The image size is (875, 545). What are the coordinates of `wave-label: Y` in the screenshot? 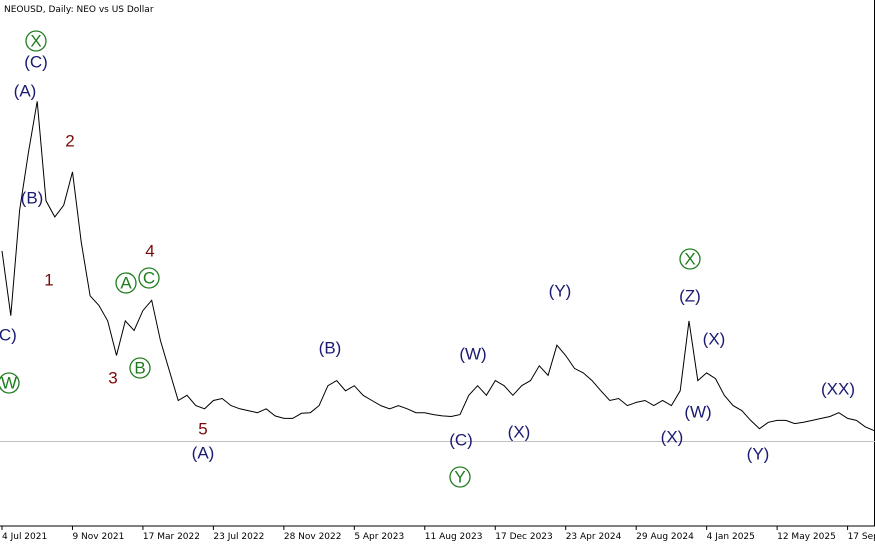 It's located at (459, 476).